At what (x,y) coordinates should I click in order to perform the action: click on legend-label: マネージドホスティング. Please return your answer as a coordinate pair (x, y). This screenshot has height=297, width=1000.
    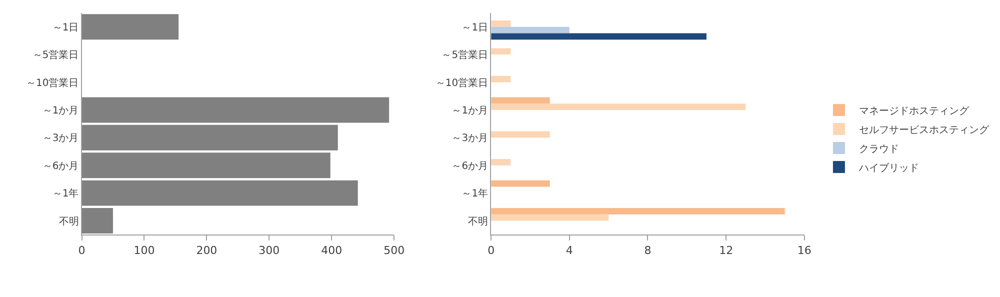
    Looking at the image, I should click on (914, 111).